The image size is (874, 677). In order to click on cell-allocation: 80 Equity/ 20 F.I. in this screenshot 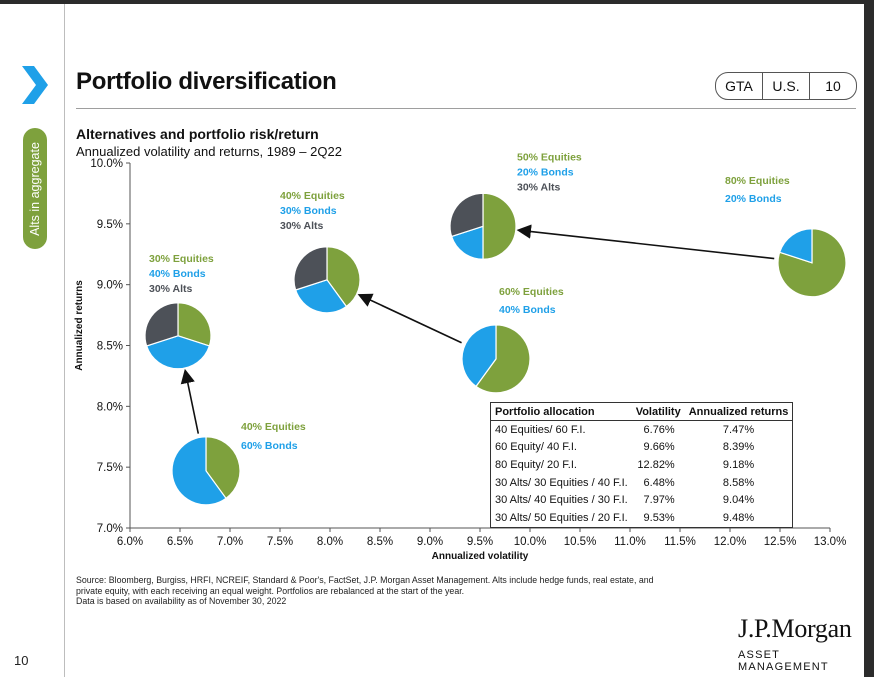, I will do `click(536, 464)`.